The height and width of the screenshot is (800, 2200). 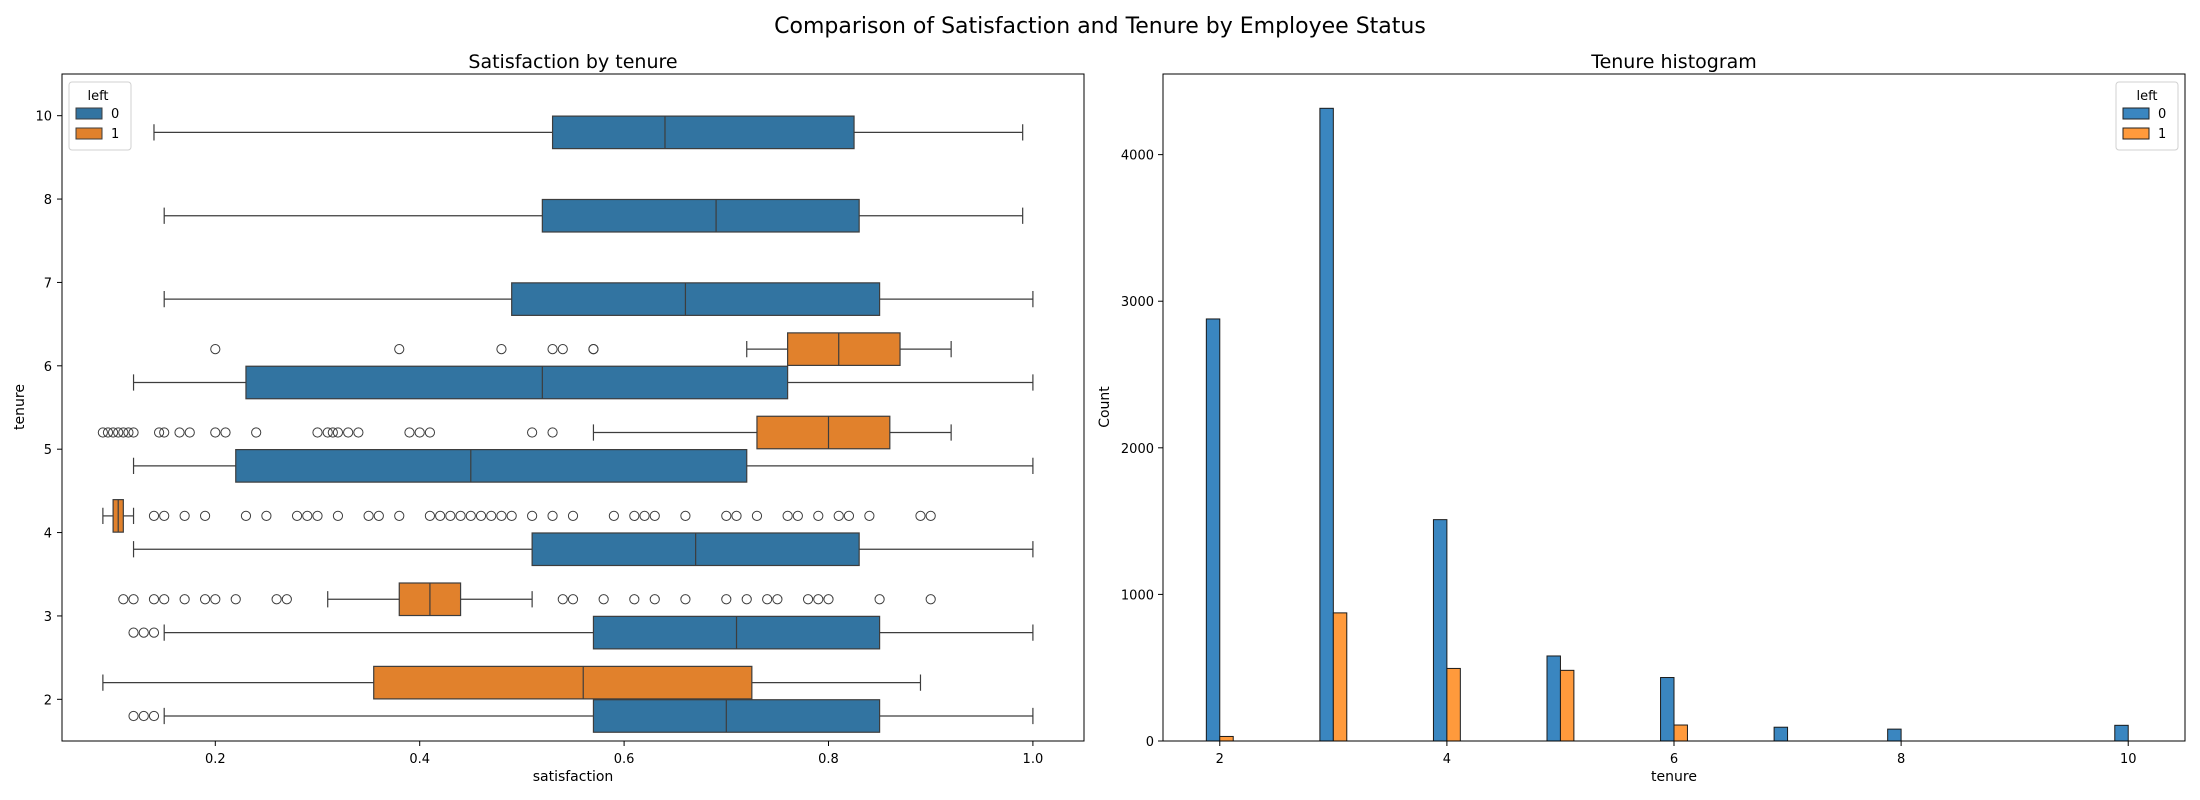 What do you see at coordinates (2162, 134) in the screenshot?
I see `histogram-legend-label-1: 1` at bounding box center [2162, 134].